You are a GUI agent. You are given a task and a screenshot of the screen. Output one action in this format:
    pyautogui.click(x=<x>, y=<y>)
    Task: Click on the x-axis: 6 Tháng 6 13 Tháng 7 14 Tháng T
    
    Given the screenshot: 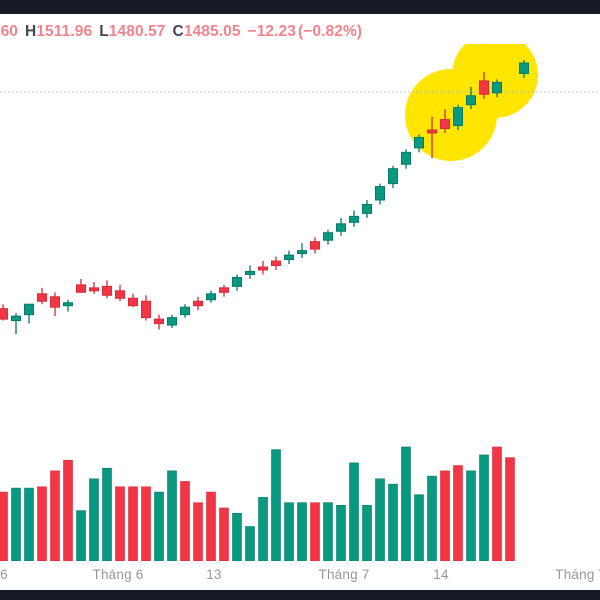 What is the action you would take?
    pyautogui.click(x=300, y=575)
    